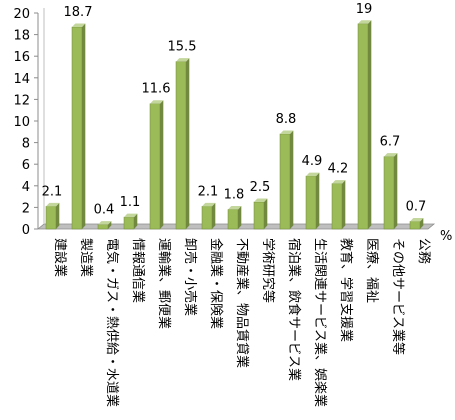 Image resolution: width=455 pixels, height=420 pixels. I want to click on data-label: 2.5, so click(260, 187).